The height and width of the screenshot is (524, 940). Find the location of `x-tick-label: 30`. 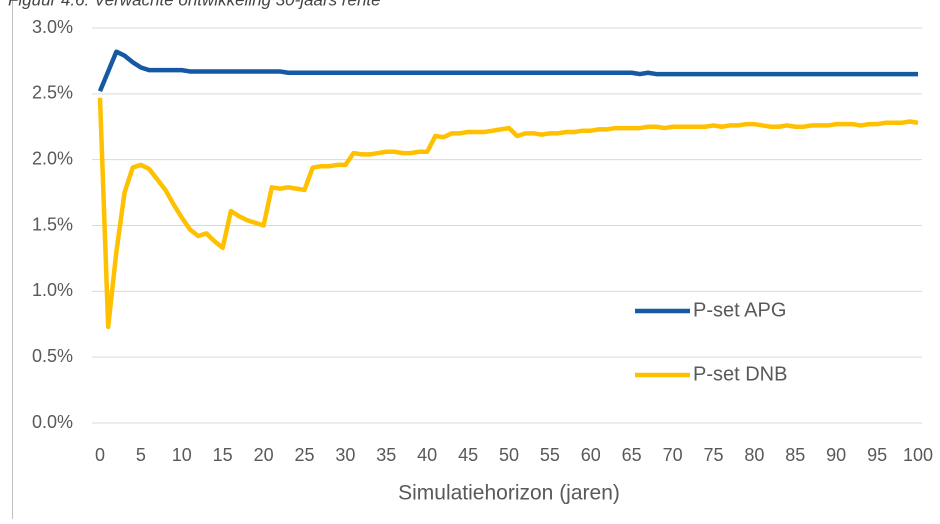

x-tick-label: 30 is located at coordinates (345, 455).